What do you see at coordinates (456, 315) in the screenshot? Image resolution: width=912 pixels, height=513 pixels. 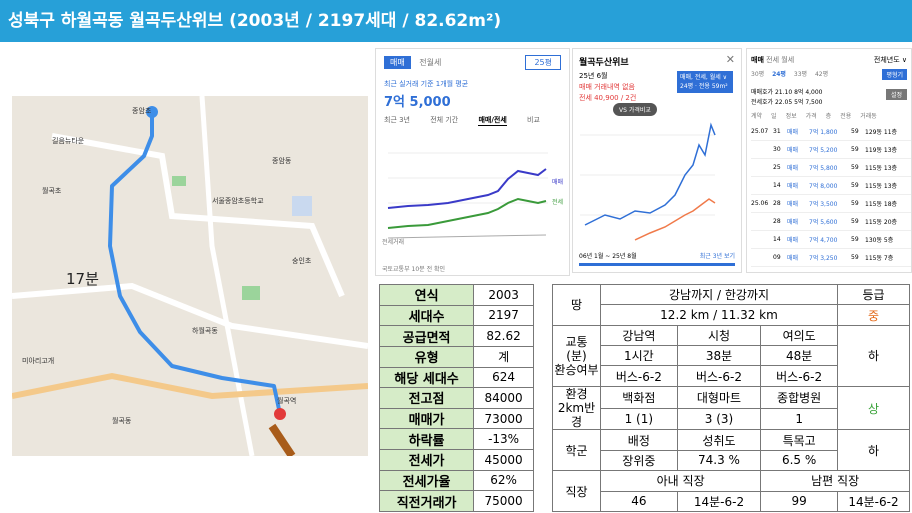 I see `stats-row: 세대수 2197` at bounding box center [456, 315].